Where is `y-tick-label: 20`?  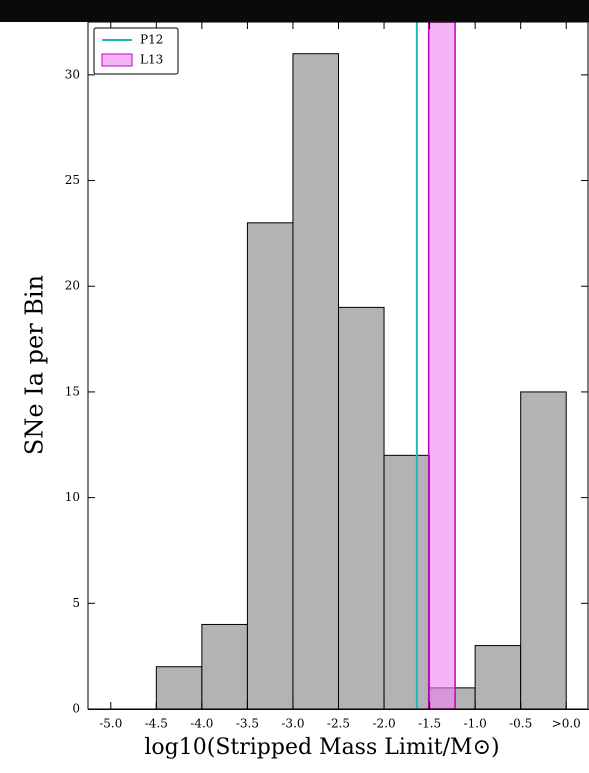 y-tick-label: 20 is located at coordinates (72, 286).